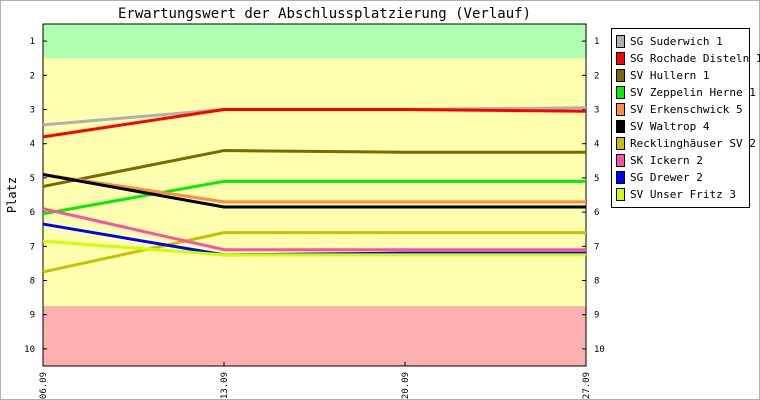 The height and width of the screenshot is (400, 760). What do you see at coordinates (32, 316) in the screenshot?
I see `y-tick-label-left: 9` at bounding box center [32, 316].